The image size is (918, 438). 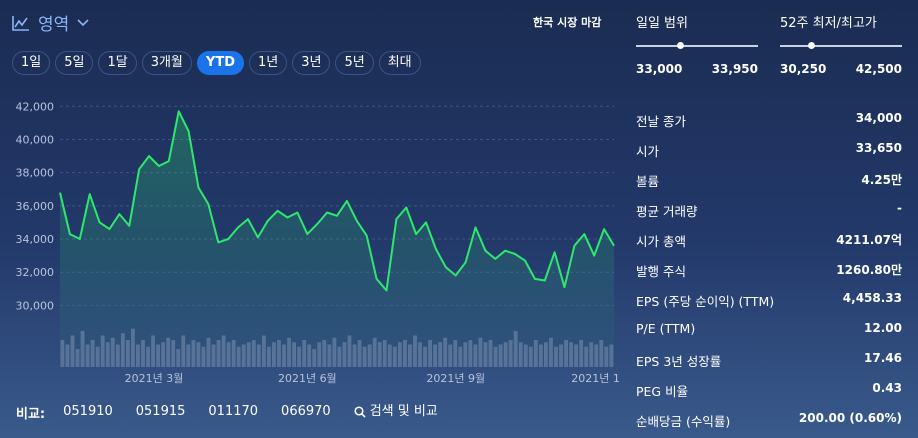 I want to click on compare-ticker-chip: 051910, so click(x=88, y=412).